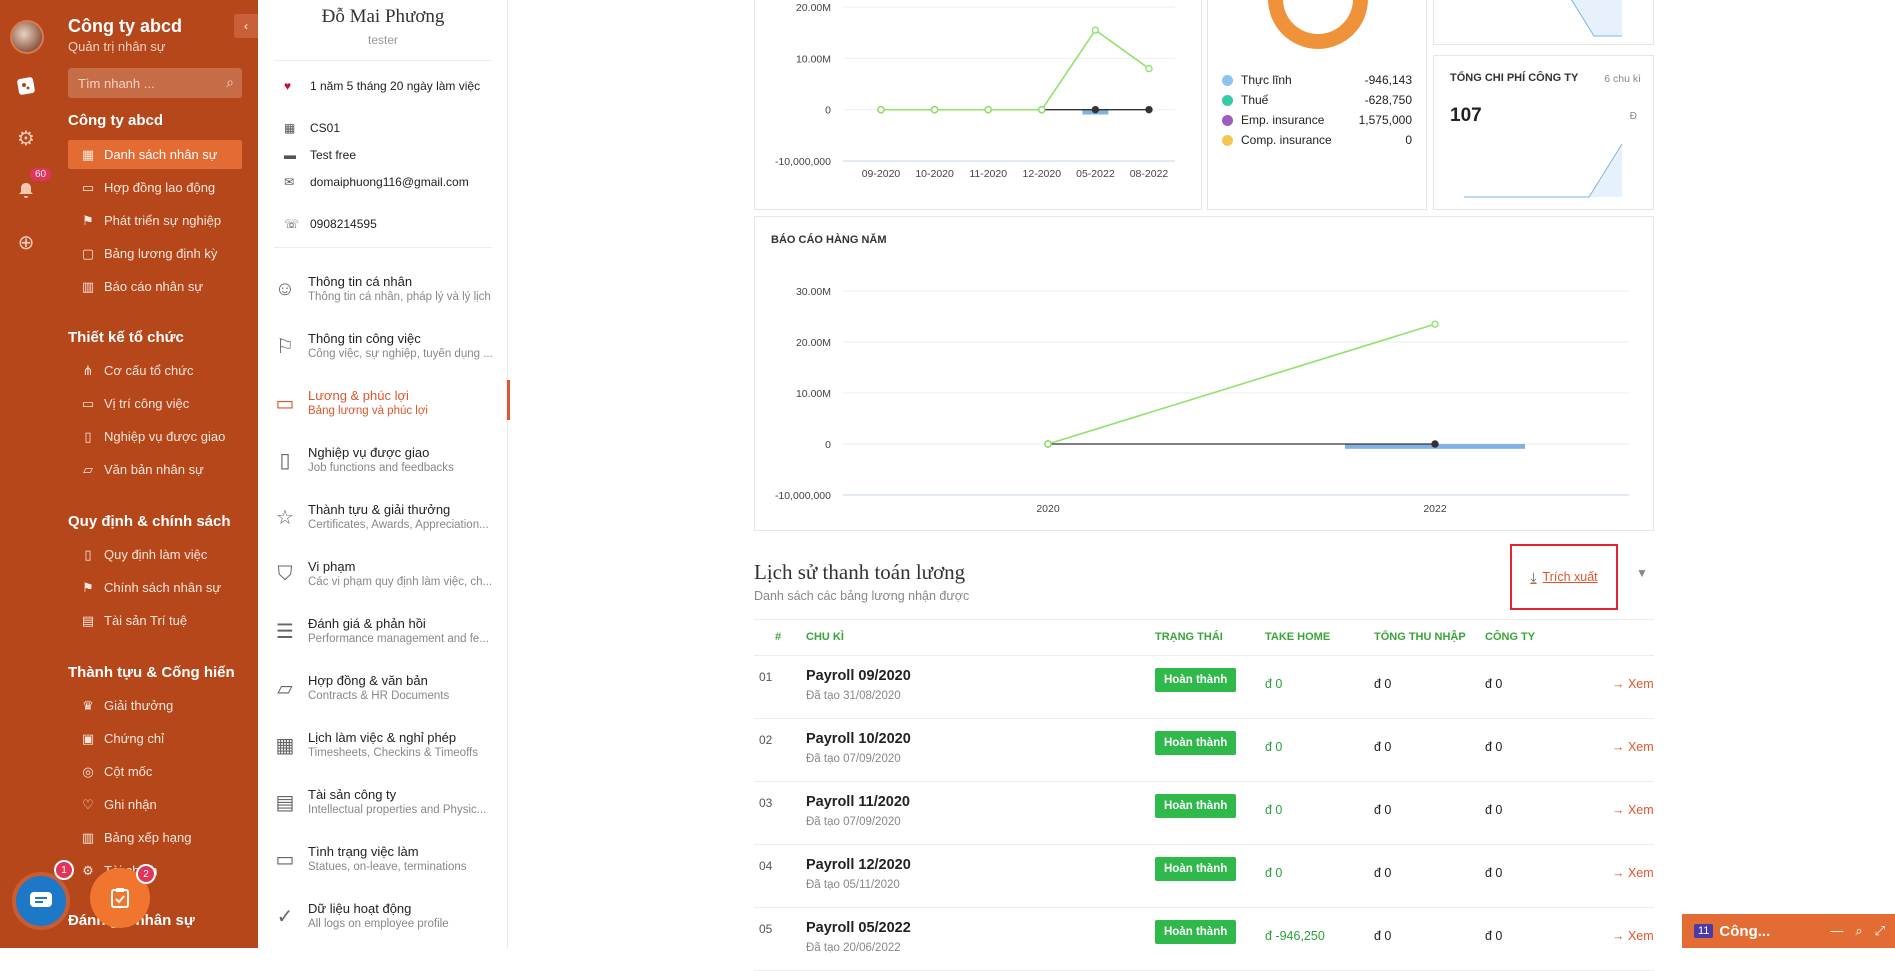 The width and height of the screenshot is (1895, 971). What do you see at coordinates (28, 474) in the screenshot?
I see `icon-rail: ⚙ 60 ⊕` at bounding box center [28, 474].